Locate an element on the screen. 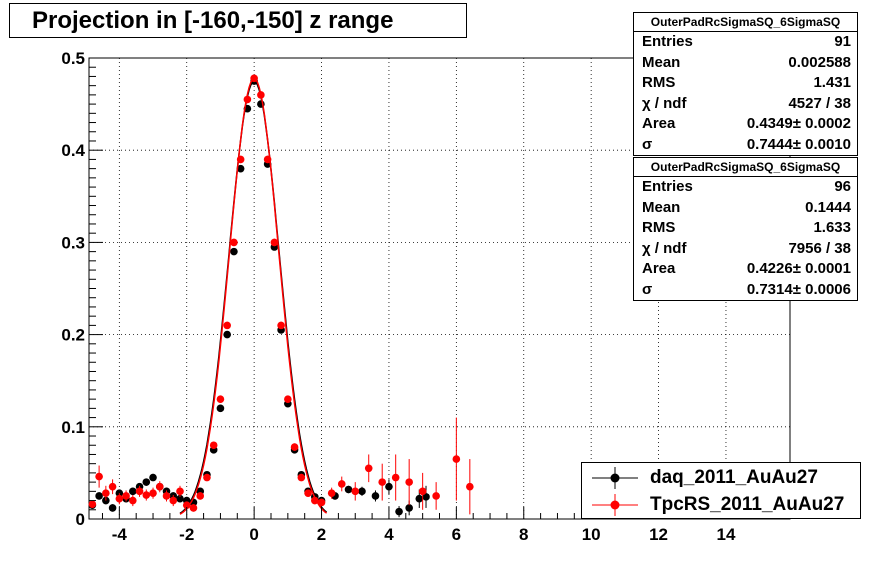  y-tick-label: 0.3 is located at coordinates (73, 242).